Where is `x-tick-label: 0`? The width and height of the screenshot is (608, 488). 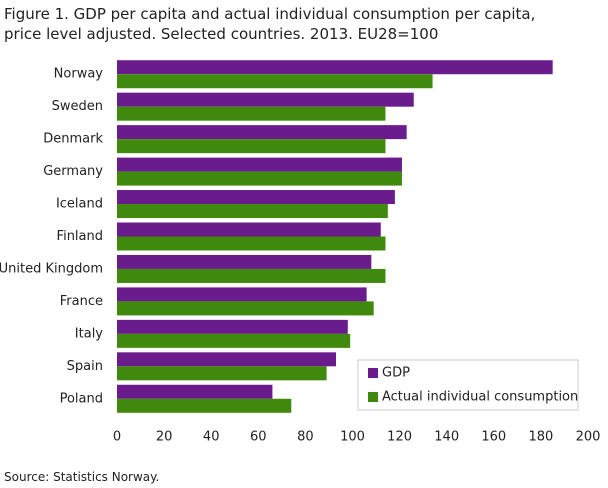 x-tick-label: 0 is located at coordinates (117, 437).